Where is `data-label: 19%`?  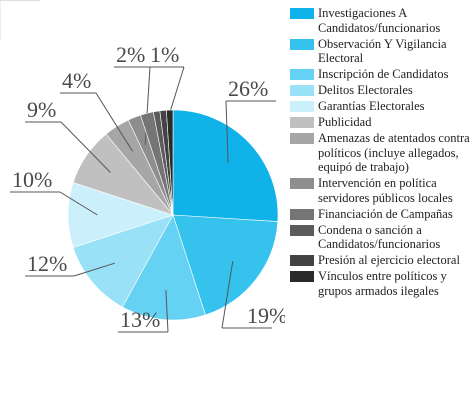 data-label: 19% is located at coordinates (266, 315).